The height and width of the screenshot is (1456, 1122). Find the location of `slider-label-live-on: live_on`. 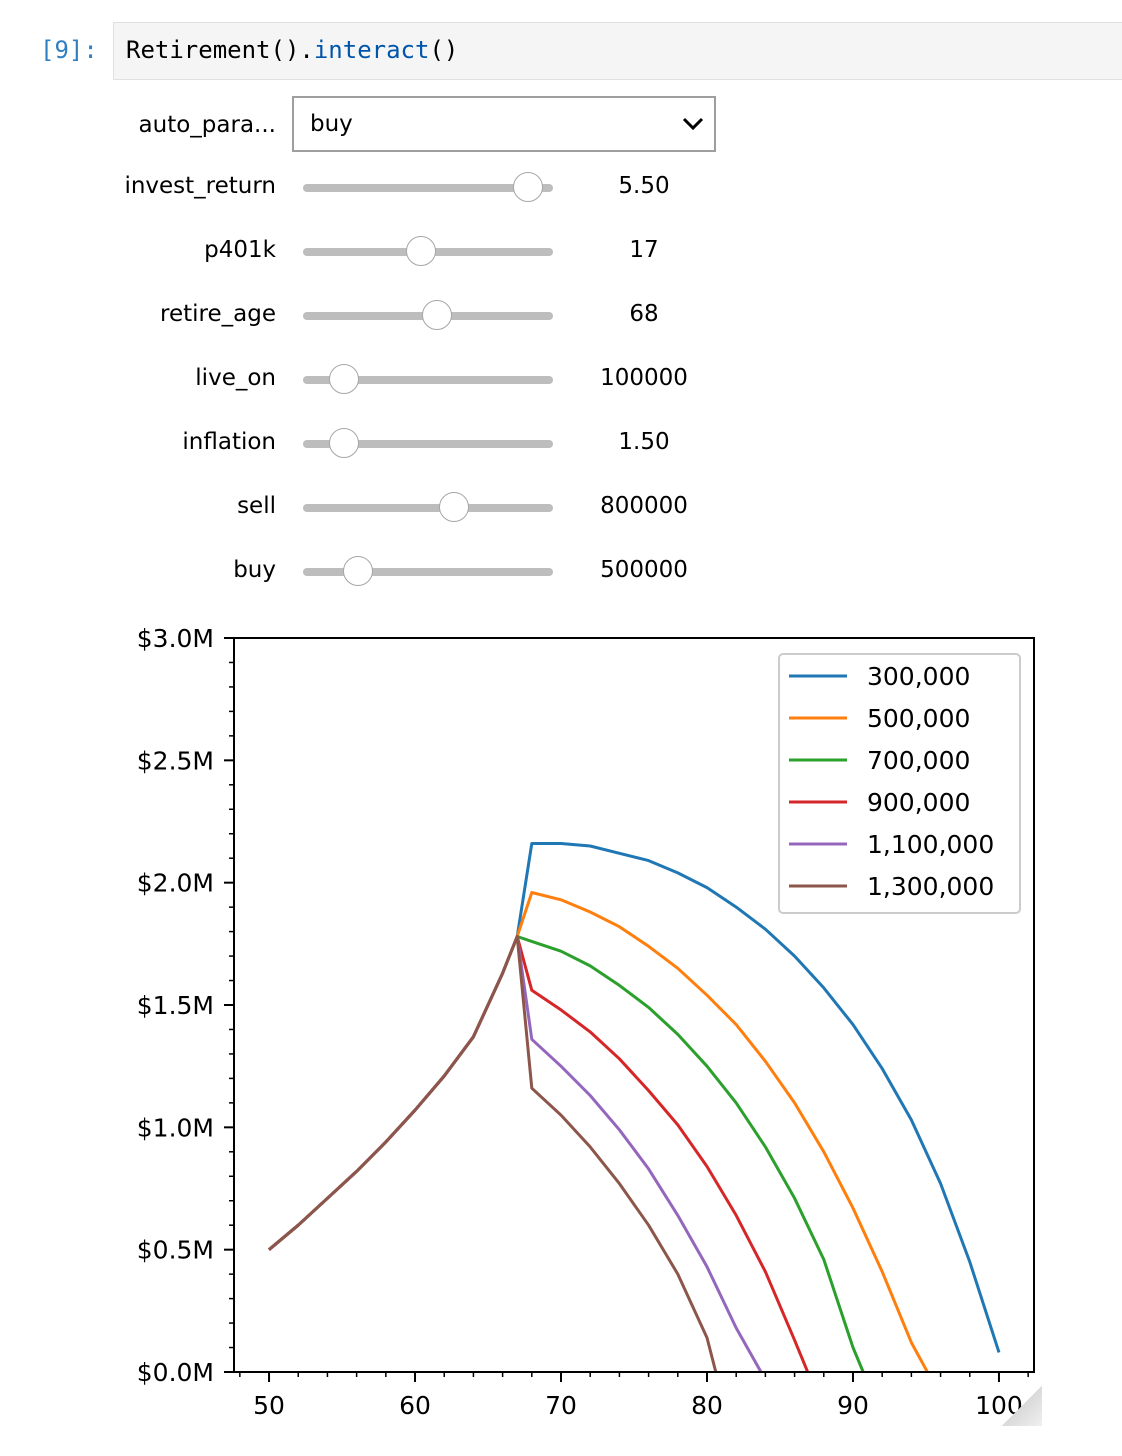

slider-label-live-on: live_on is located at coordinates (235, 378).